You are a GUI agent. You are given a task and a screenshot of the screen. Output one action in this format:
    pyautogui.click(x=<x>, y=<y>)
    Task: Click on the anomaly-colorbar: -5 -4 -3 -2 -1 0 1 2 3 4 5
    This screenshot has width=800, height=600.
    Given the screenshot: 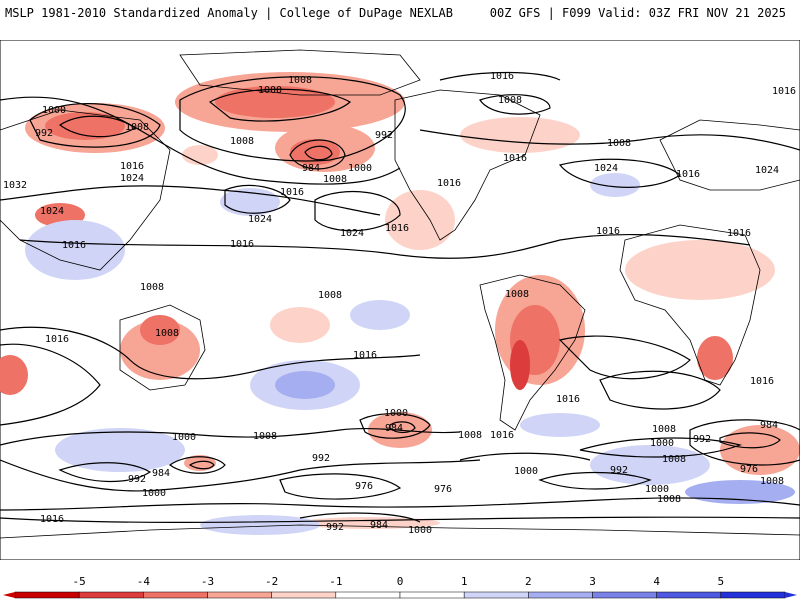 What is the action you would take?
    pyautogui.click(x=400, y=587)
    